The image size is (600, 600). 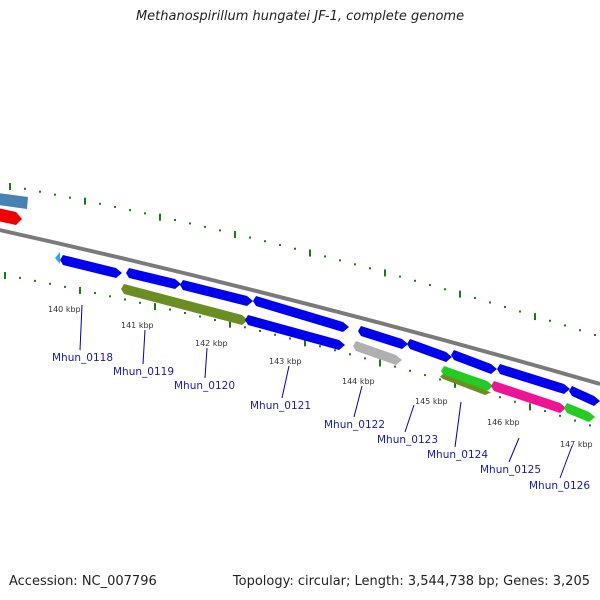 What do you see at coordinates (11, 216) in the screenshot?
I see `outer-feature-red` at bounding box center [11, 216].